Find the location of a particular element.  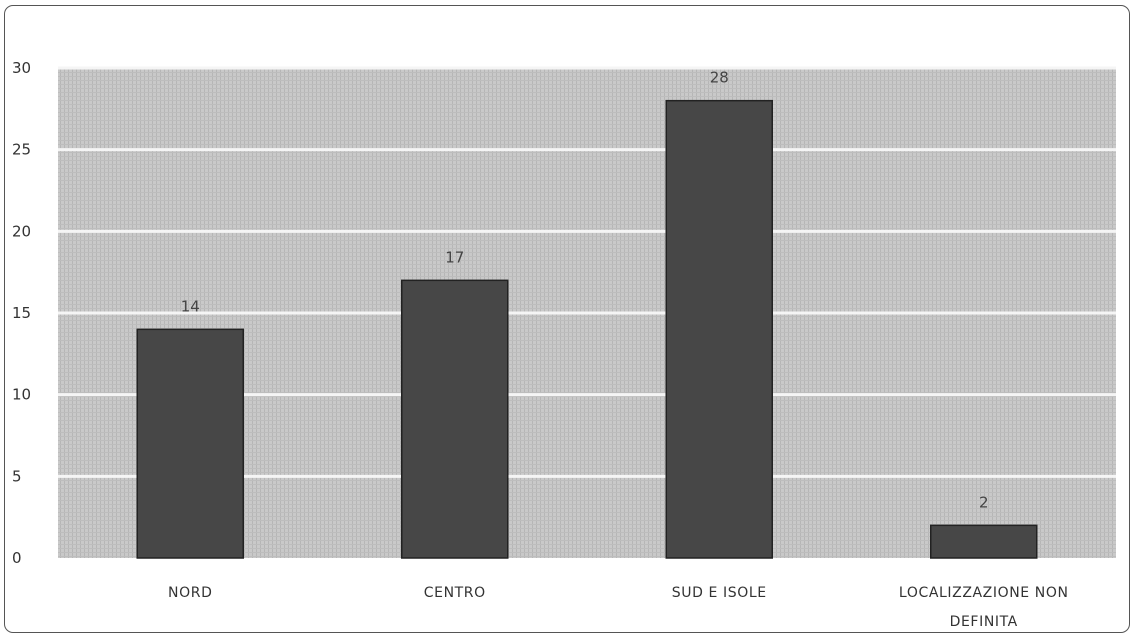

y-axis: 0 5 10 15 20 25 30 is located at coordinates (21, 313).